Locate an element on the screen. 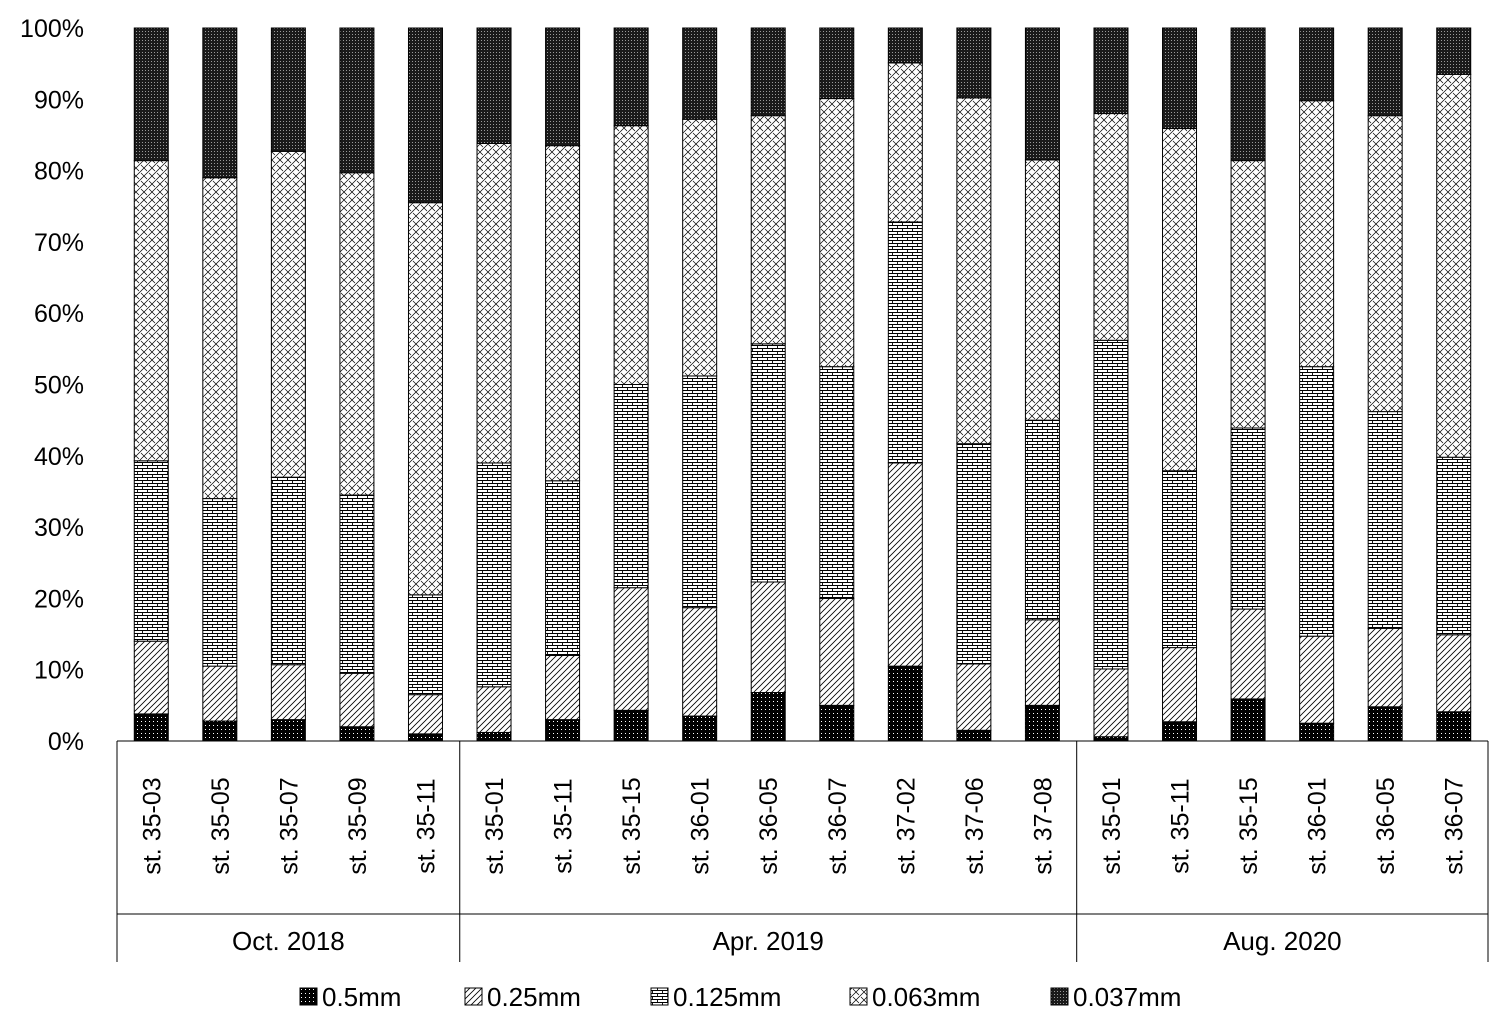 The image size is (1495, 1027). x-tick-label: st. 37-08 is located at coordinates (1043, 825).